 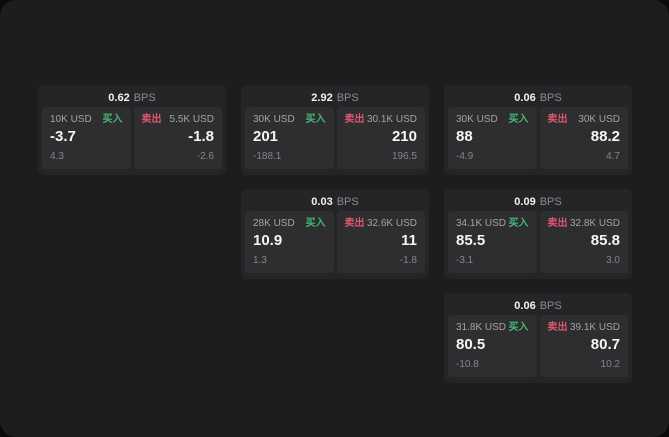 What do you see at coordinates (583, 138) in the screenshot?
I see `sell-tile: 卖出 30K USD 88.2 4.7` at bounding box center [583, 138].